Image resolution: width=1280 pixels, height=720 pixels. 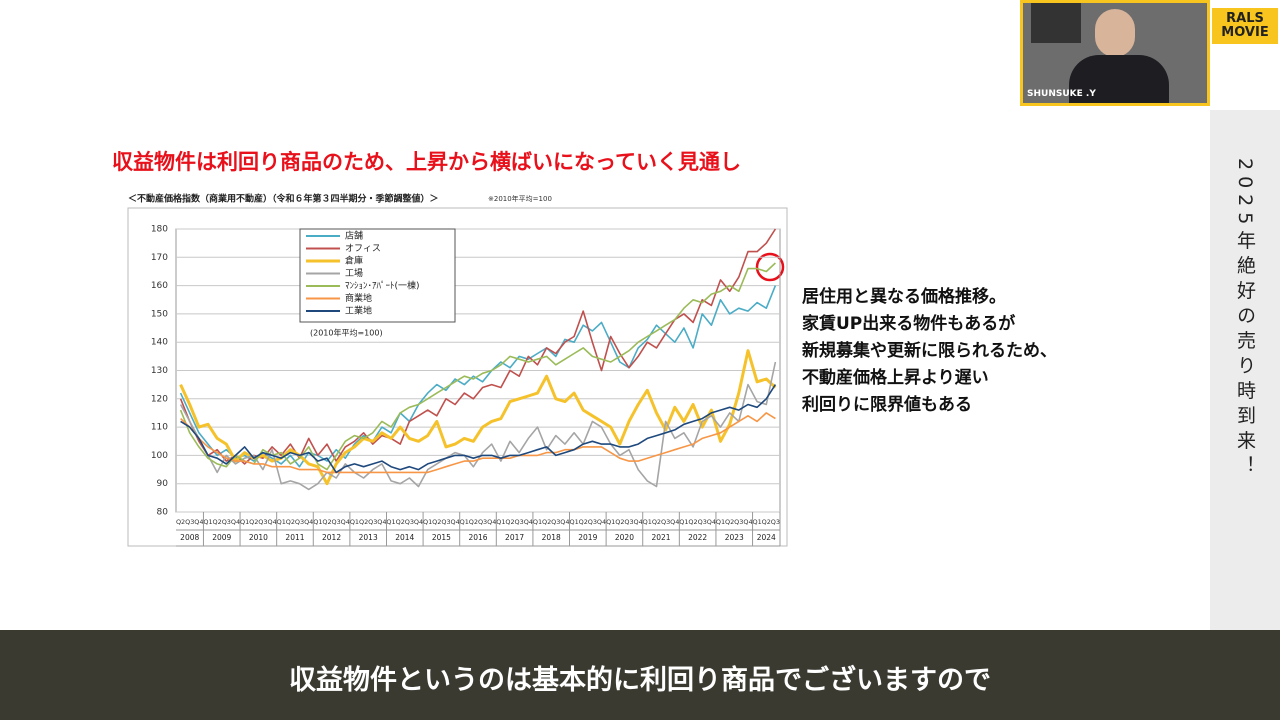 I want to click on y-tick-label: 80, so click(x=163, y=513).